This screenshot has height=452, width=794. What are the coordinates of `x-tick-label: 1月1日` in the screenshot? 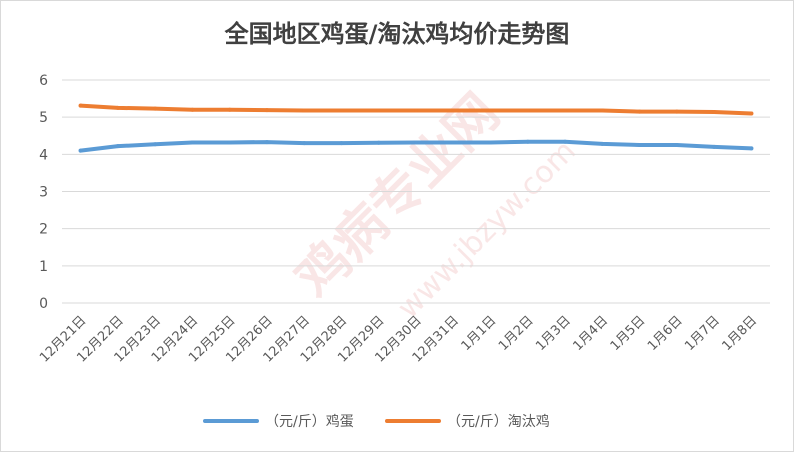 It's located at (479, 333).